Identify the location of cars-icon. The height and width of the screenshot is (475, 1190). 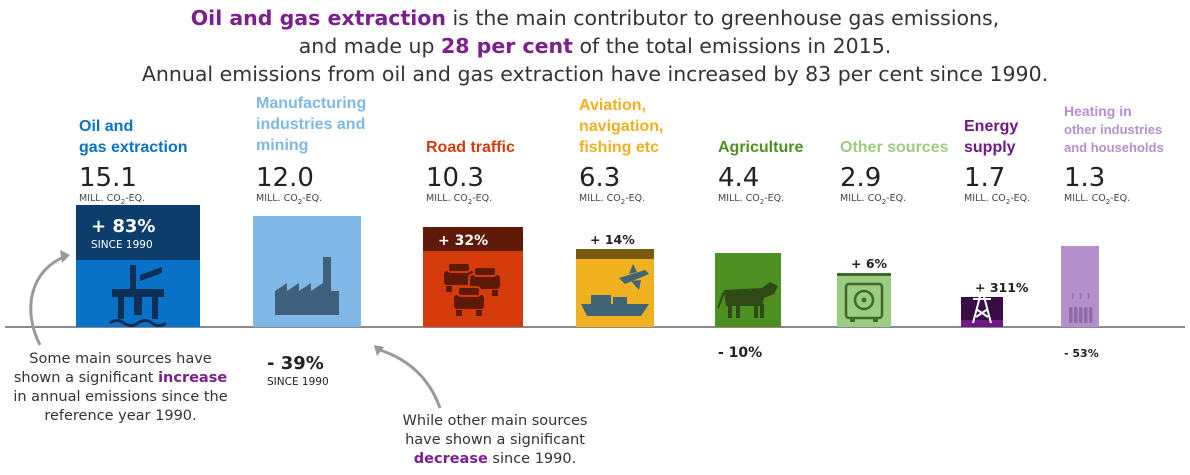
(472, 289).